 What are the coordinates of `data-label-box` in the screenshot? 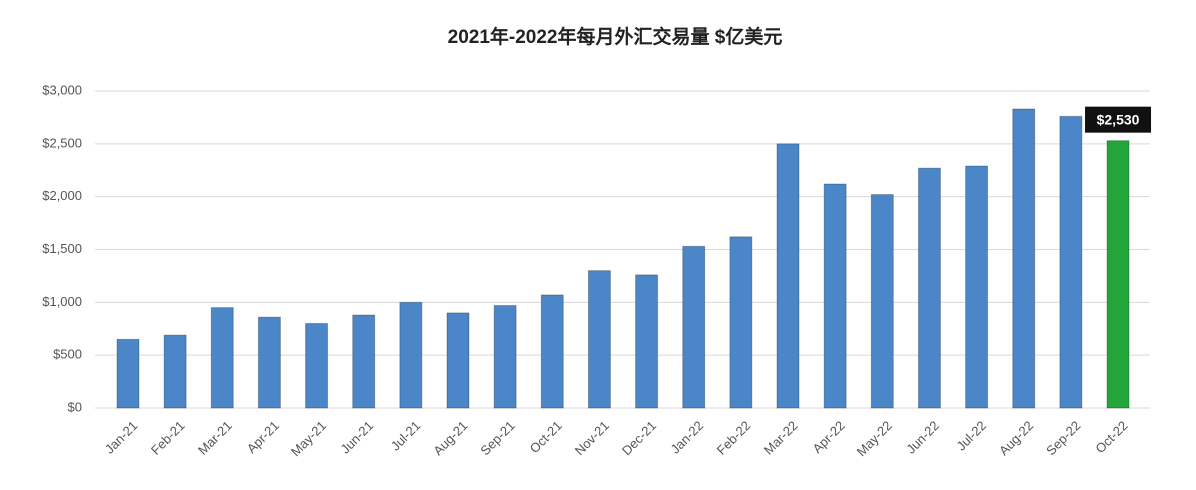 It's located at (1118, 119).